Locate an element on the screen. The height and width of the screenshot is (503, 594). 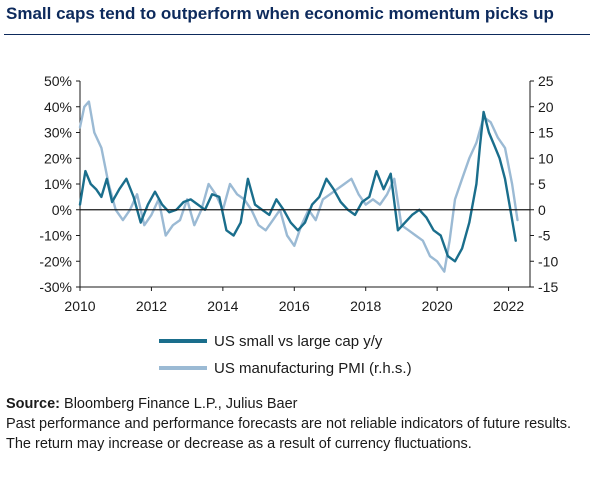
y-right-tick-label: -10 is located at coordinates (548, 261).